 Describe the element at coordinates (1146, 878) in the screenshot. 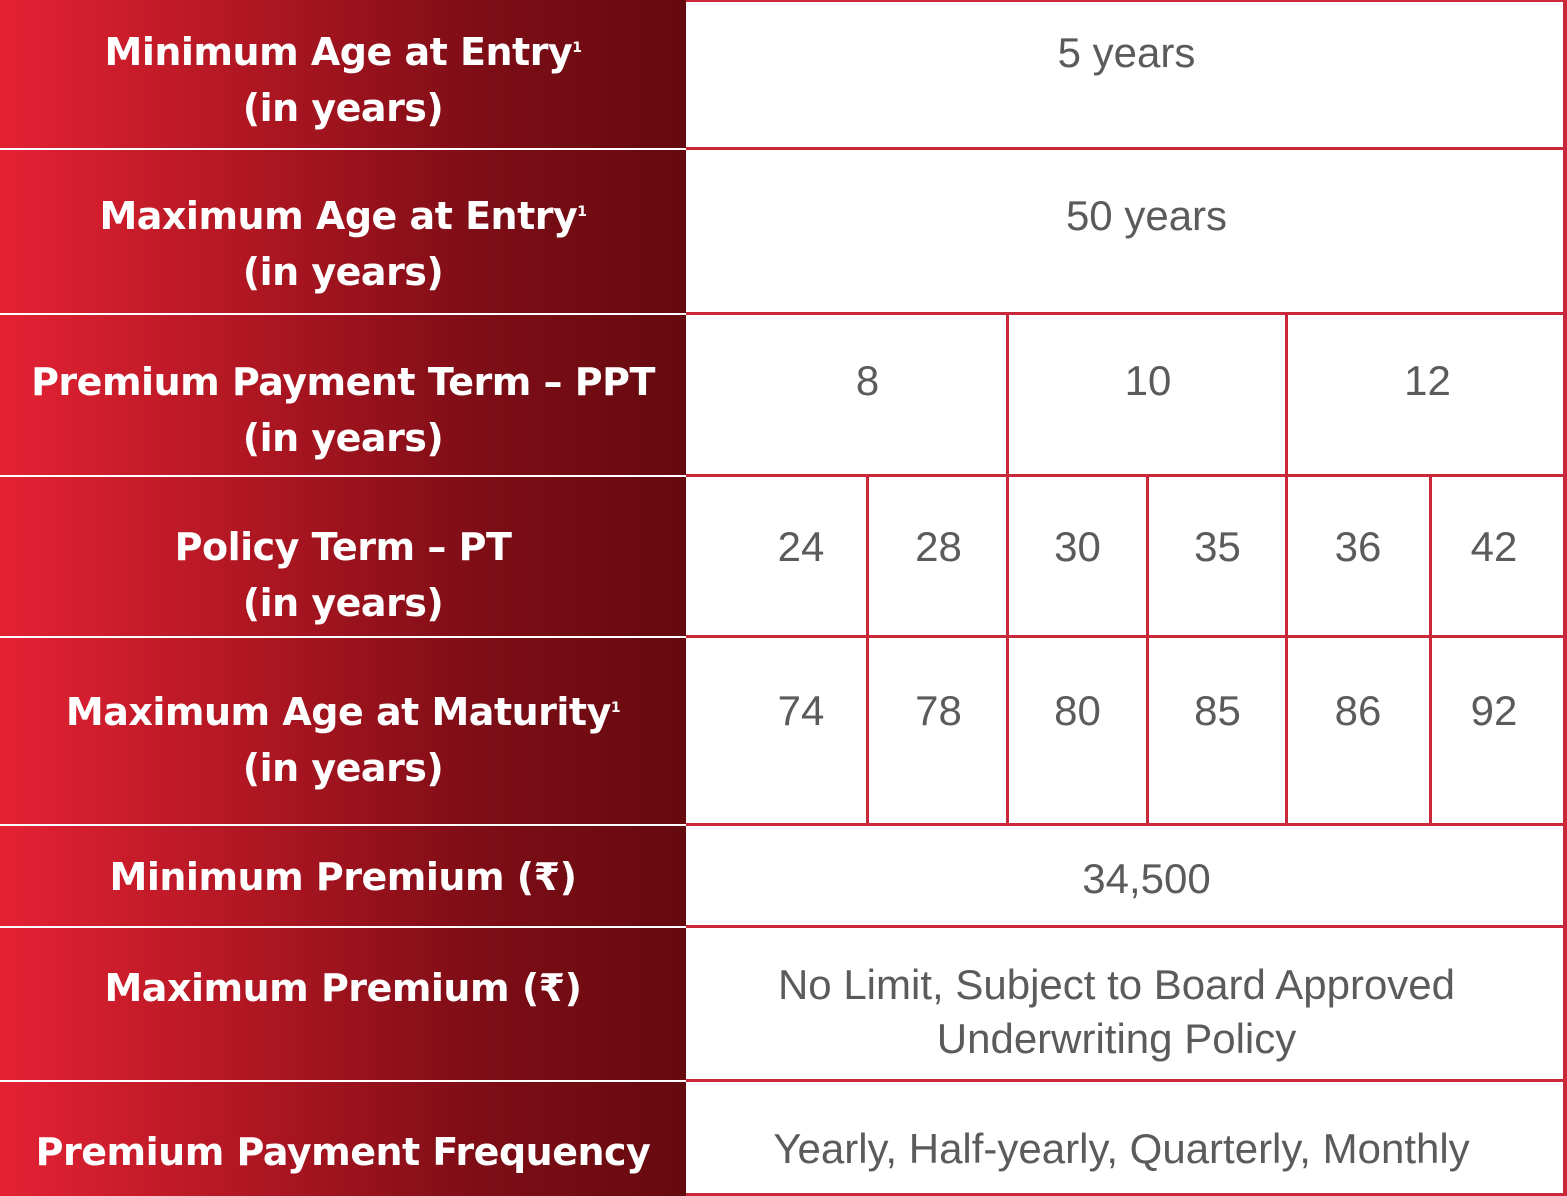

I see `value-minimum-premium: 34,500` at that location.